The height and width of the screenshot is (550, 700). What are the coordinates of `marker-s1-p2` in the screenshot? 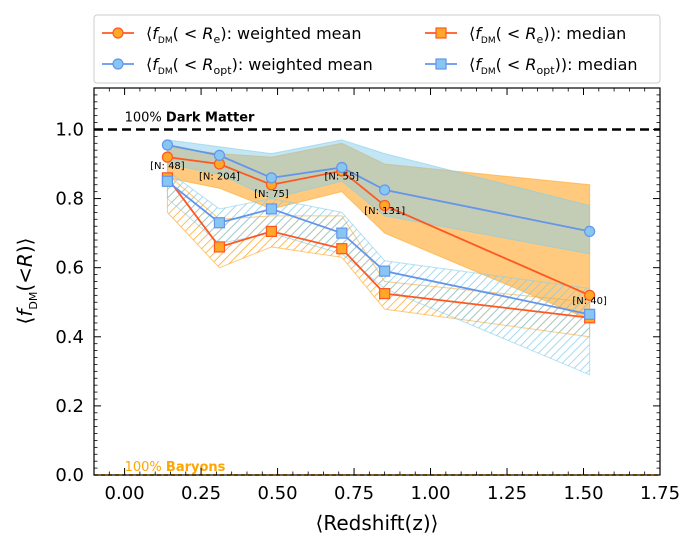 It's located at (271, 178).